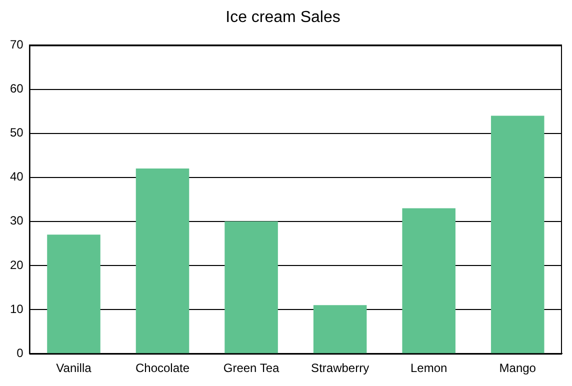 This screenshot has height=386, width=572. Describe the element at coordinates (17, 177) in the screenshot. I see `y-tick-label: 40` at that location.